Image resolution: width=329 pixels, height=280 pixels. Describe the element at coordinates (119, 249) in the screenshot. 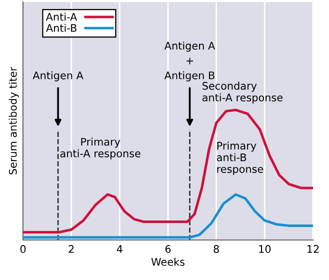

I see `x-tick-label: 4` at that location.